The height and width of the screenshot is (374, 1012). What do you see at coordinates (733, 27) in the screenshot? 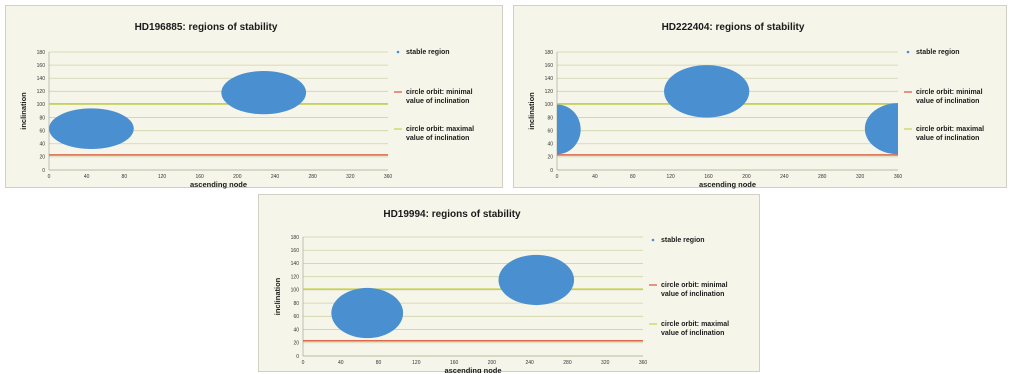
I see `chart-title: HD222404: regions of stability` at bounding box center [733, 27].